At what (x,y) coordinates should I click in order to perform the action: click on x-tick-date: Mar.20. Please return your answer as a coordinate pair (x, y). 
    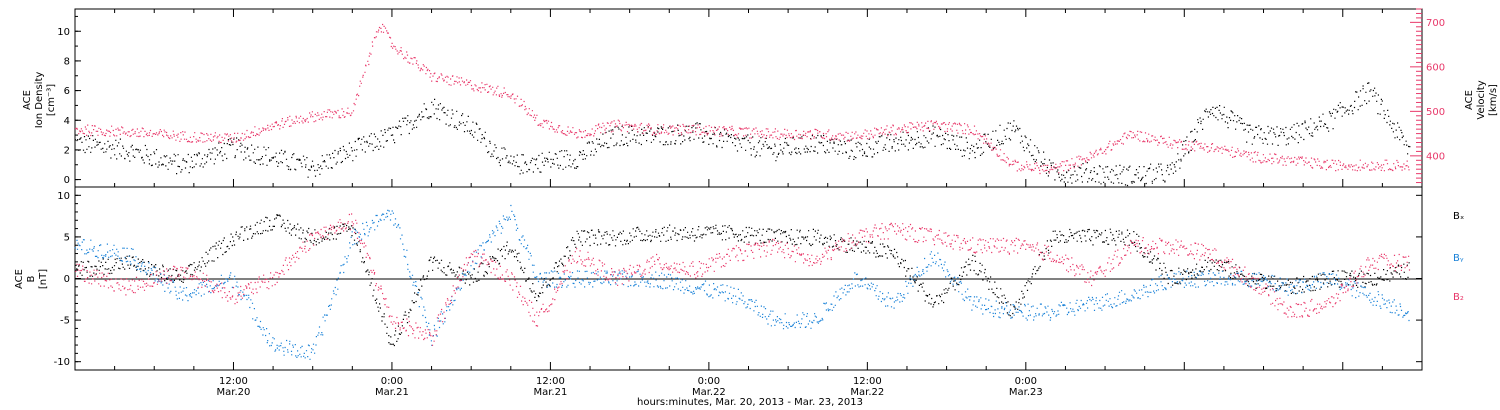
    Looking at the image, I should click on (234, 392).